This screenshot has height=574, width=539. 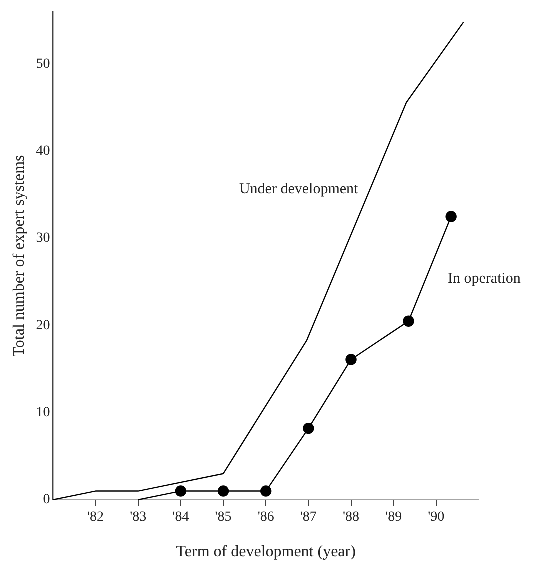 I want to click on x-tick-label: '85, so click(x=223, y=518).